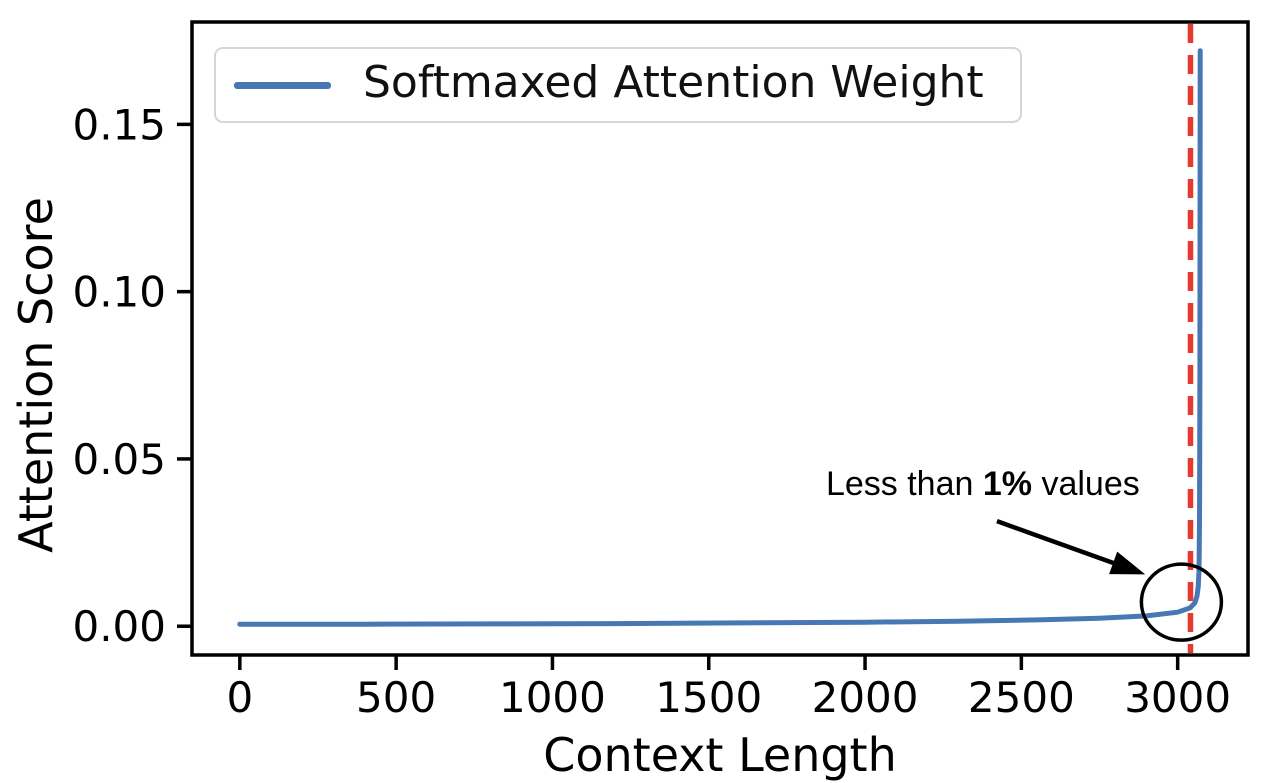  I want to click on x-axis-ticks: 0 500 1000 1500 2000 2500 3000, so click(728, 688).